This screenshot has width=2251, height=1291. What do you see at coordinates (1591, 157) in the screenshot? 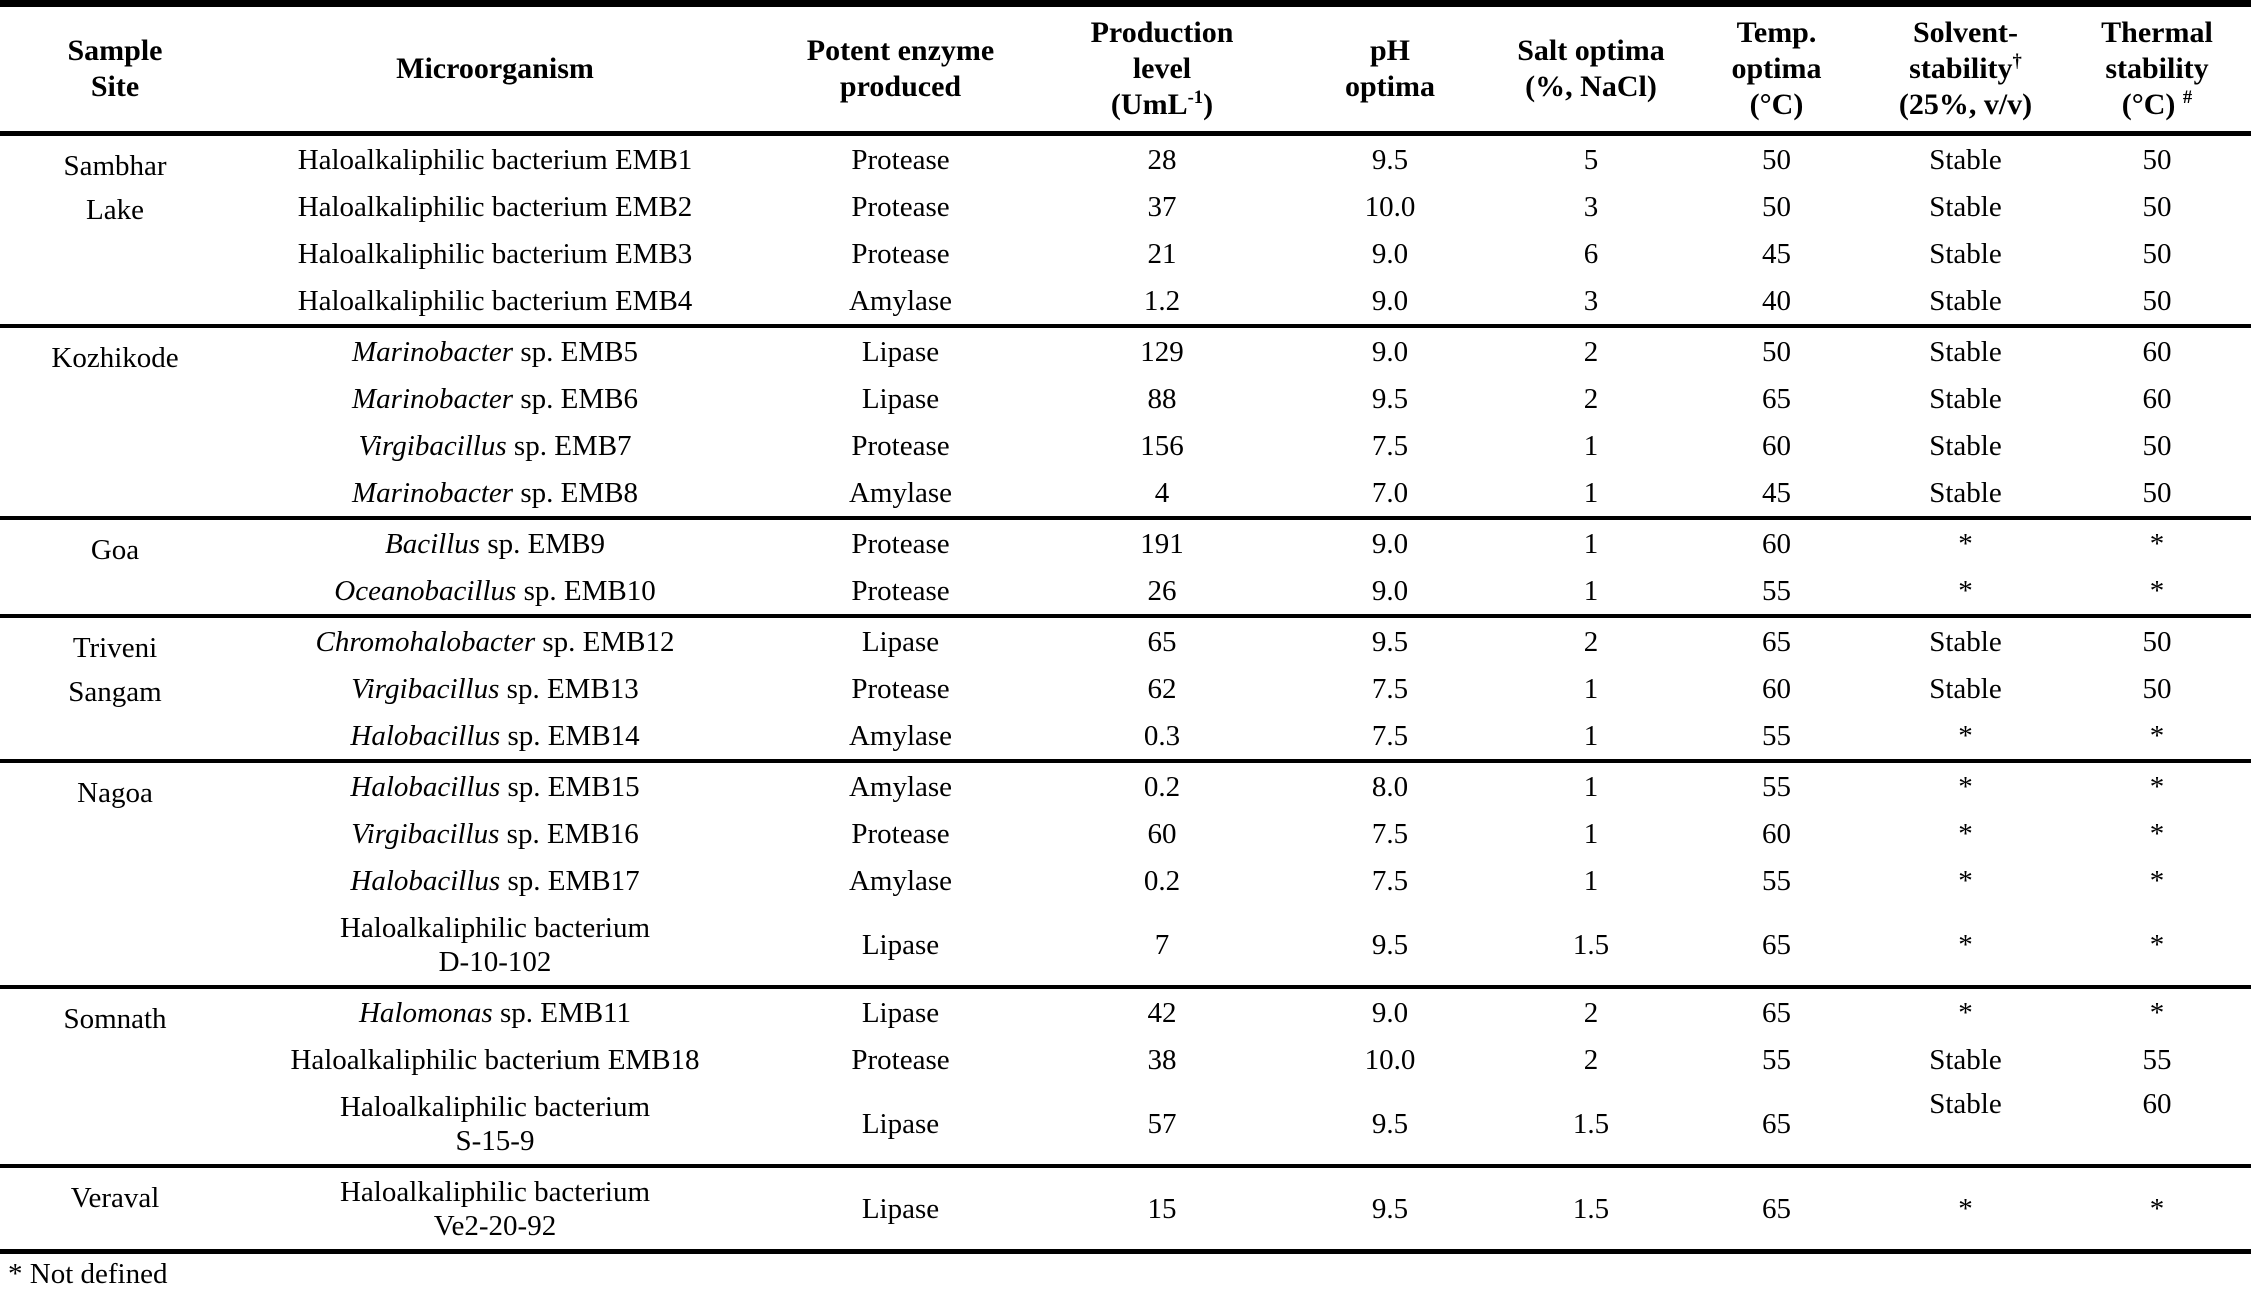
I see `salt-cell: 5` at bounding box center [1591, 157].